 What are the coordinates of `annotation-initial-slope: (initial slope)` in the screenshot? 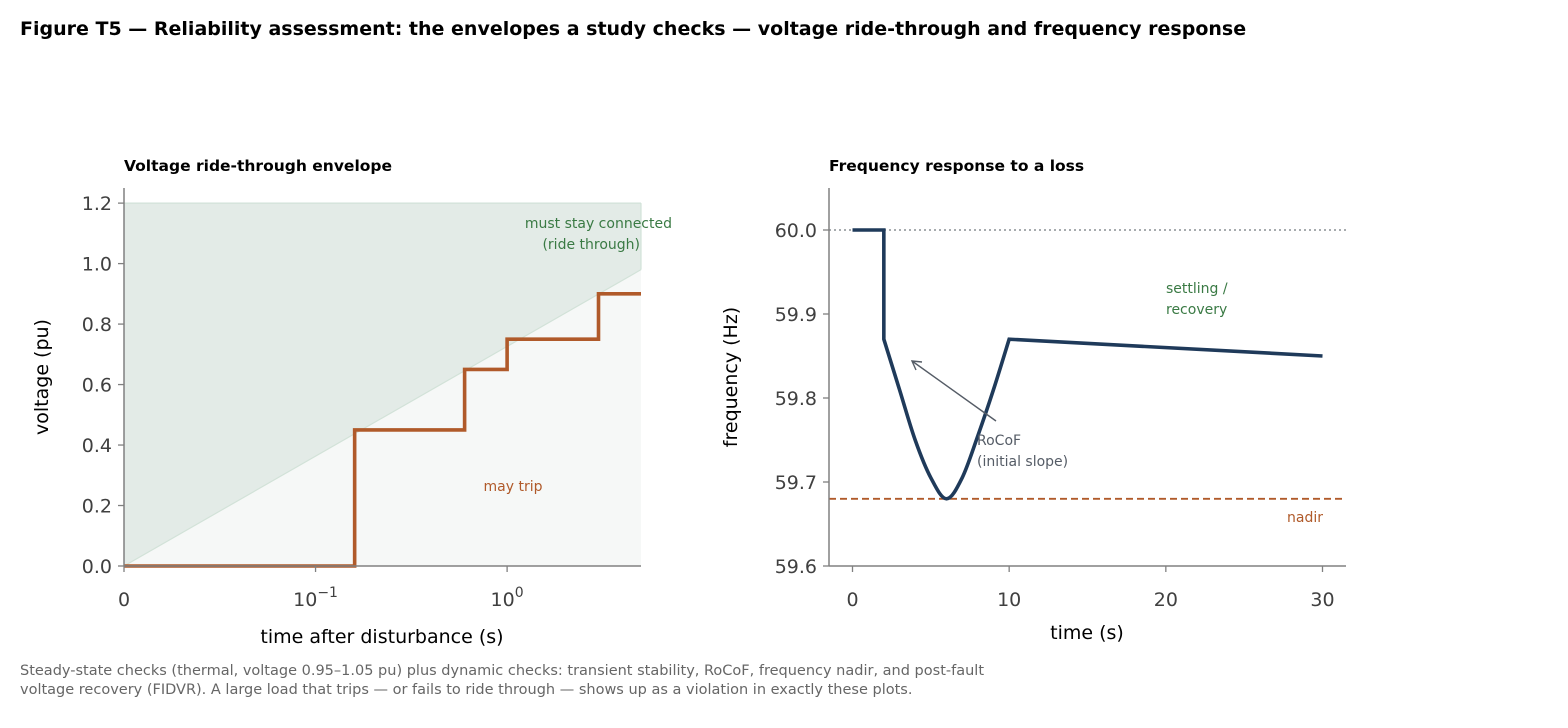 It's located at (1022, 462).